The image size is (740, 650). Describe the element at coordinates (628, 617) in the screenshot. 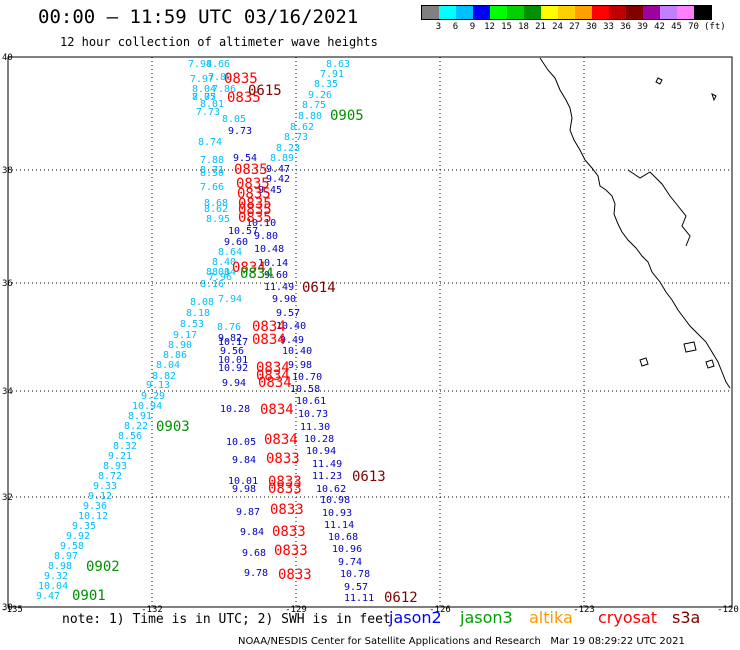

I see `satellite-legend-cryosat: cryosat` at that location.